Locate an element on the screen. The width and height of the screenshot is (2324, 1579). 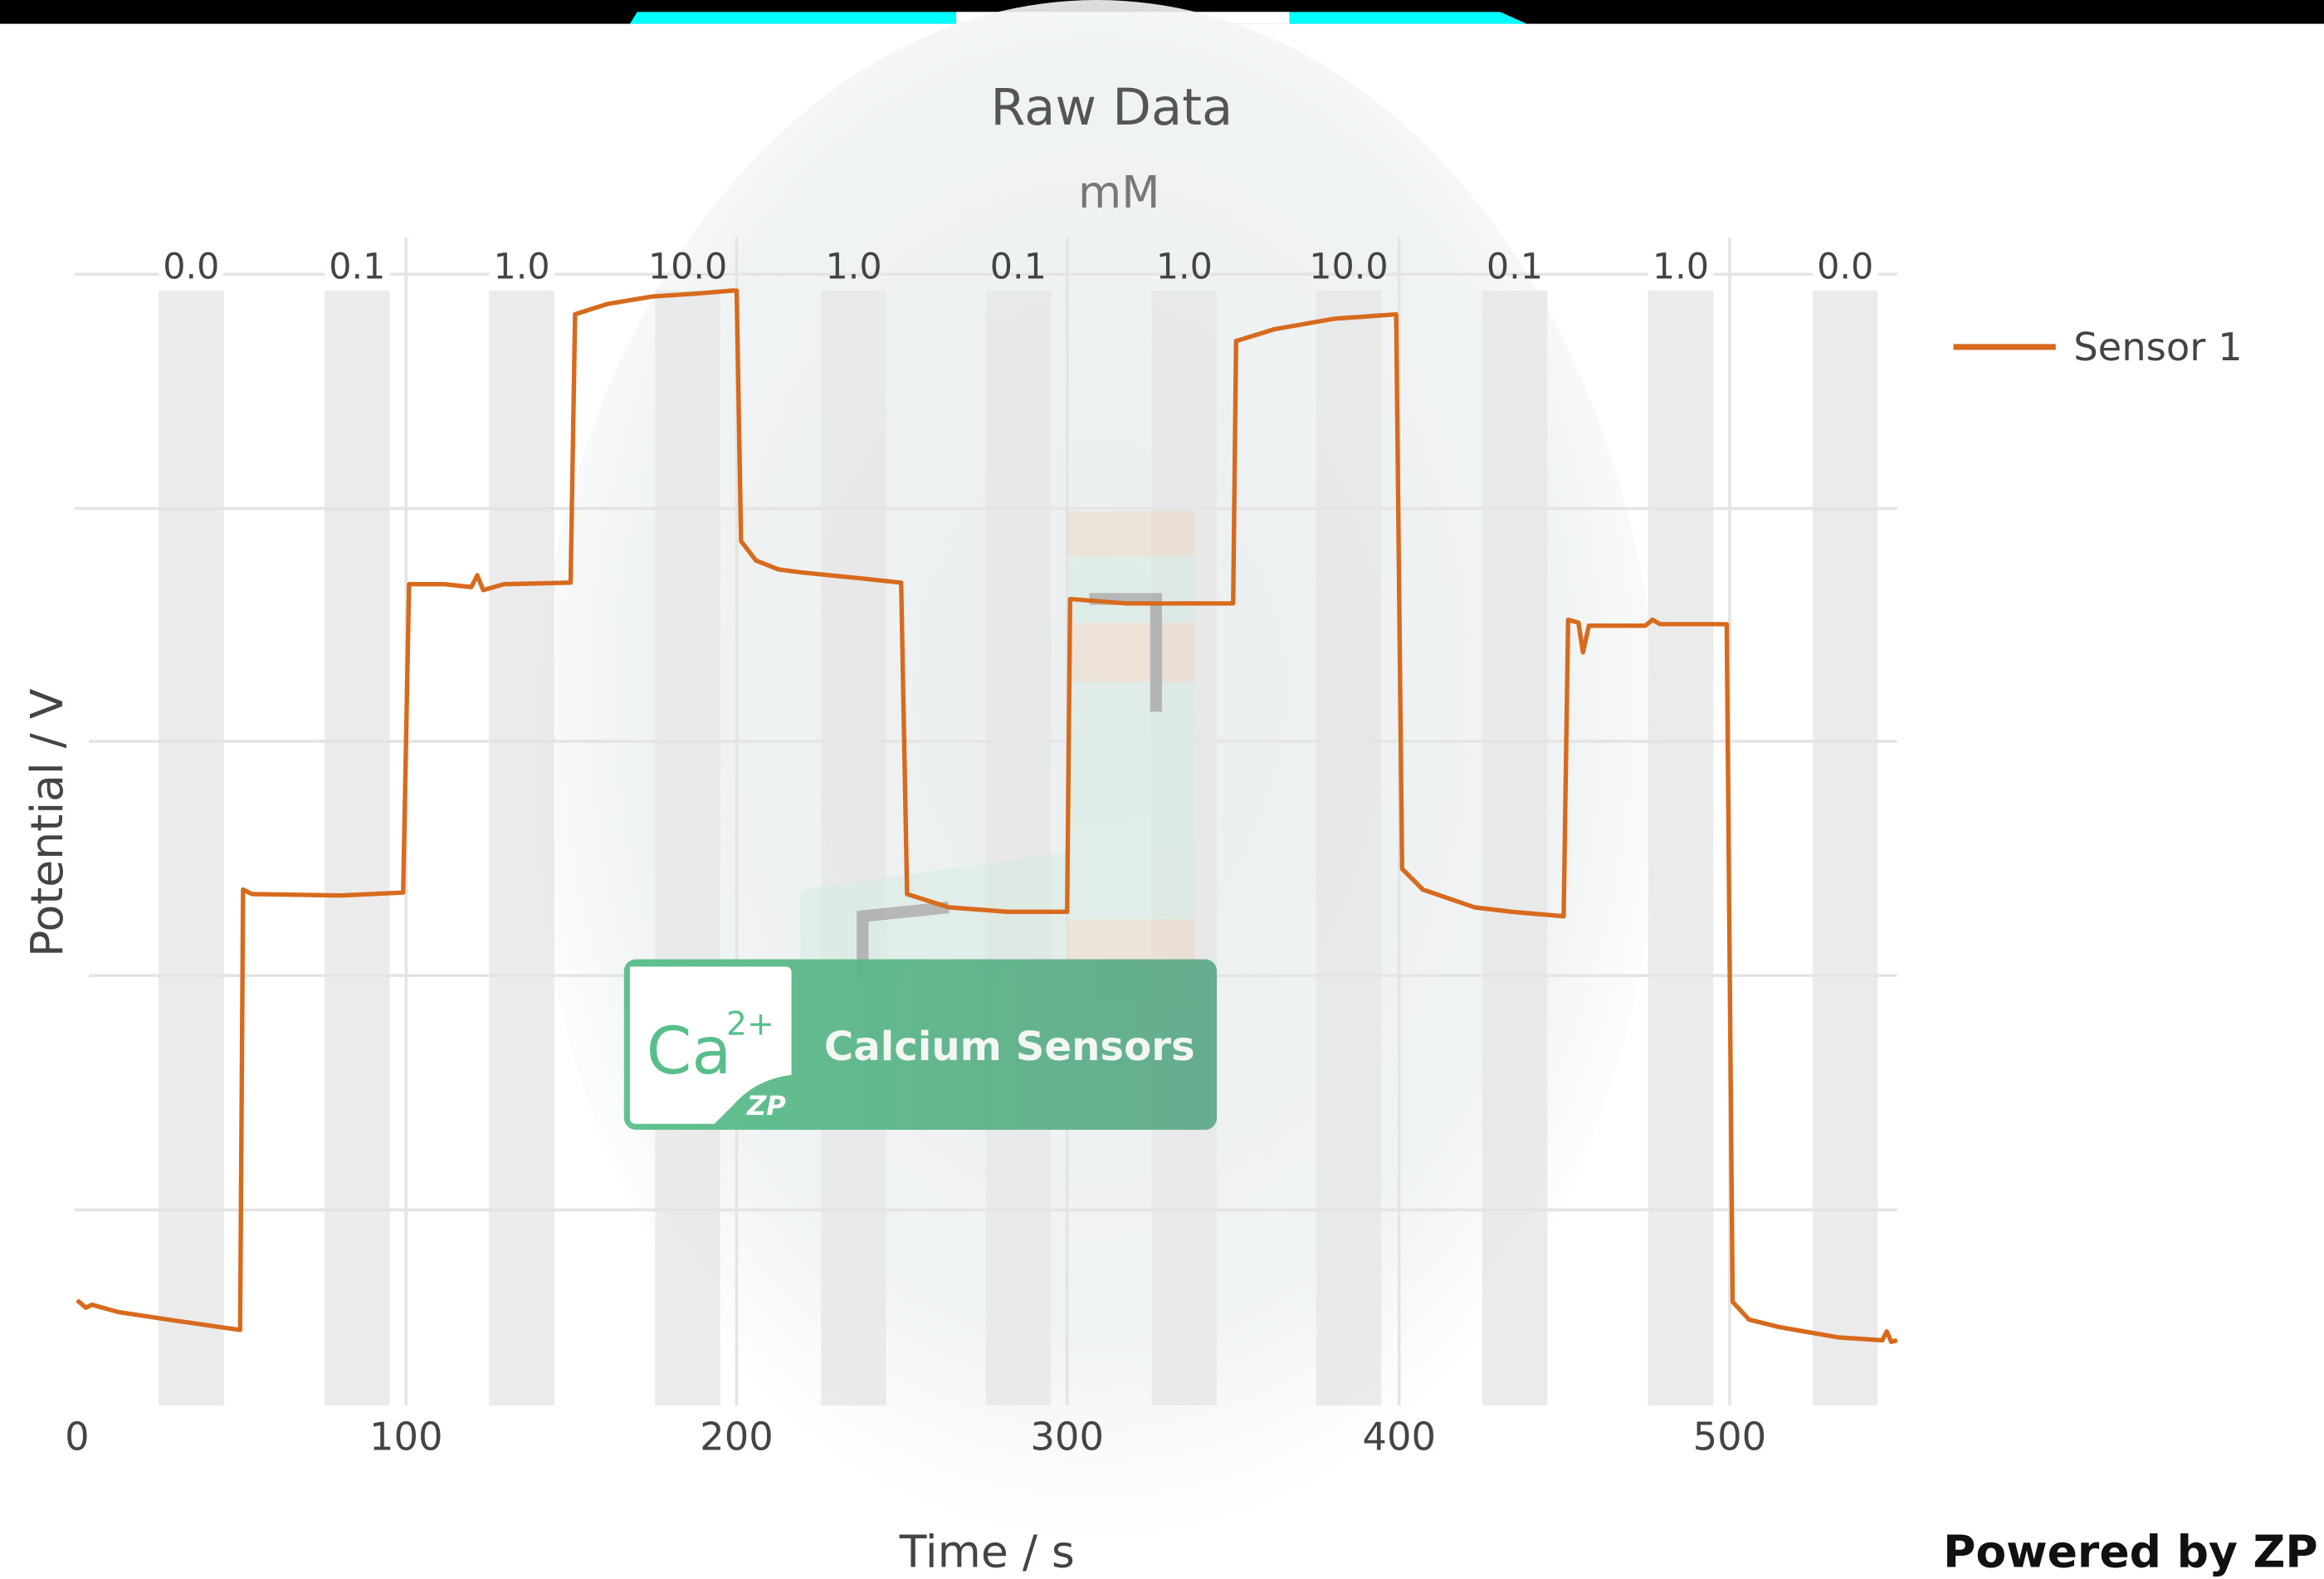
chart-title: Raw Data is located at coordinates (1111, 108).